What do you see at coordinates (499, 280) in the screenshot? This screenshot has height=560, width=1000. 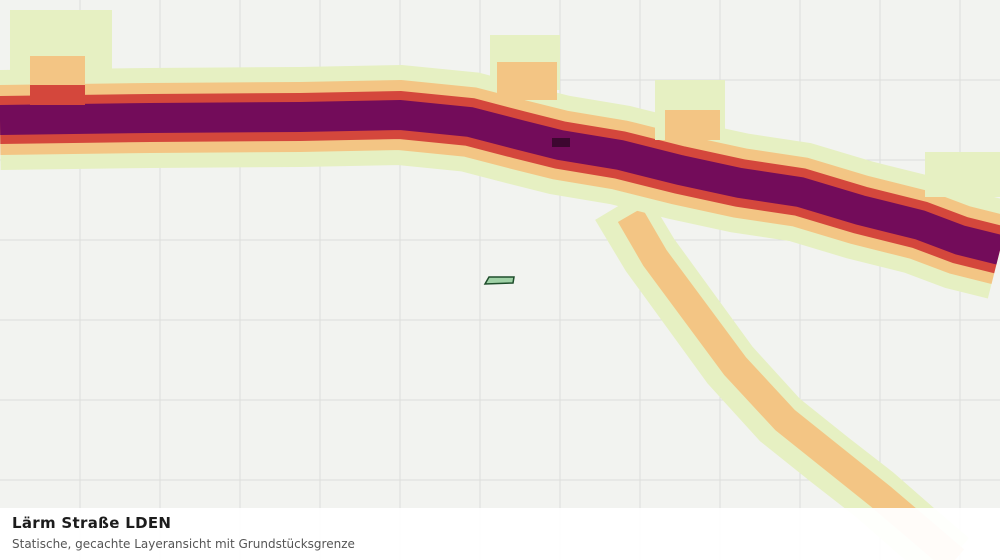 I see `parcel-boundary` at bounding box center [499, 280].